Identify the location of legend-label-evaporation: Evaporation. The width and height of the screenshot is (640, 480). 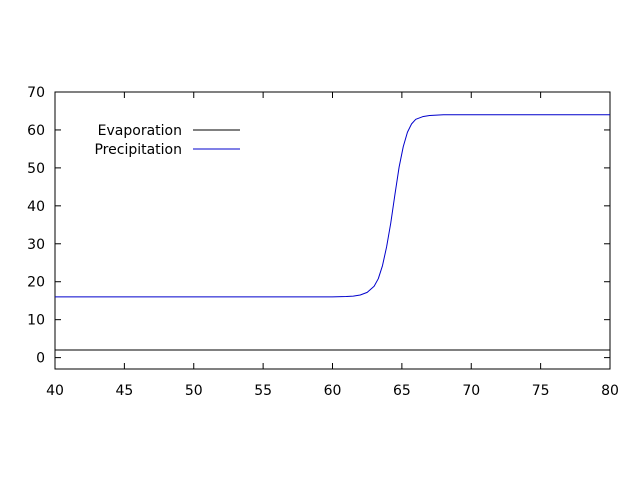
(140, 131).